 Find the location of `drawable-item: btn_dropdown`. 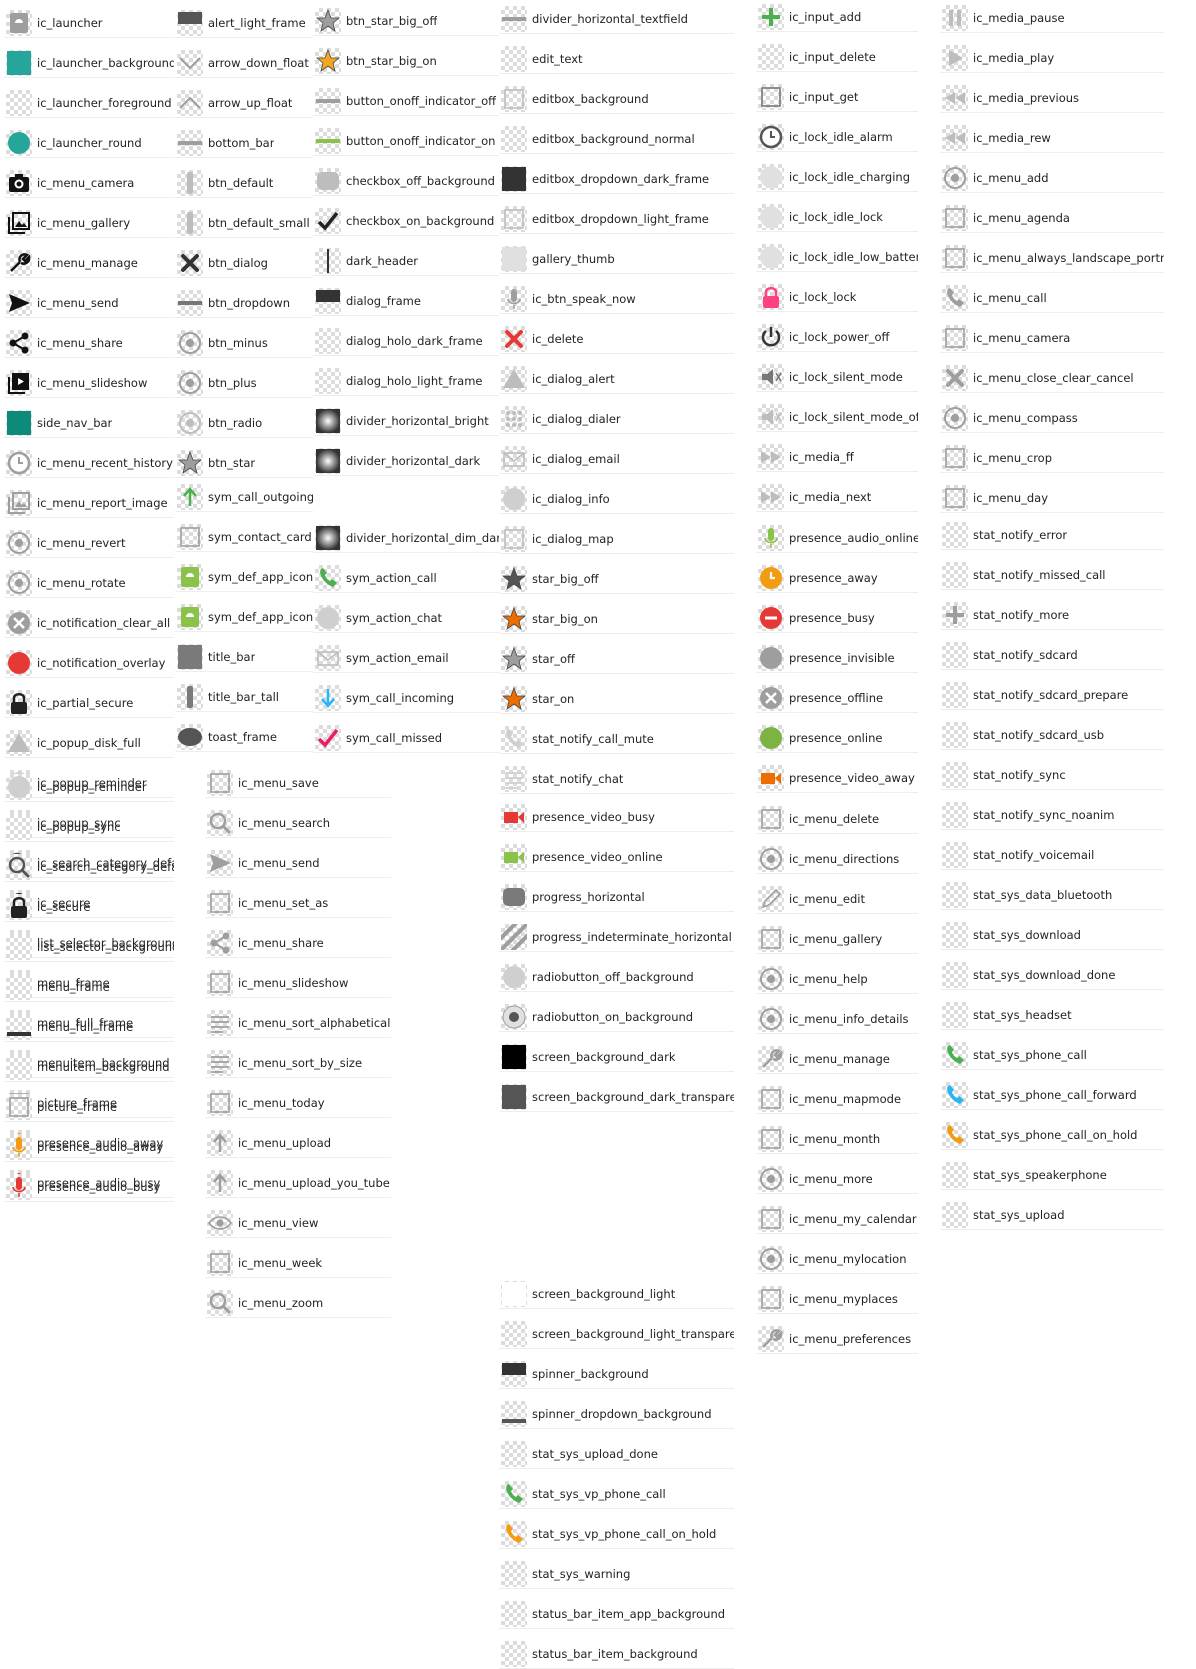

drawable-item: btn_dropdown is located at coordinates (244, 303).